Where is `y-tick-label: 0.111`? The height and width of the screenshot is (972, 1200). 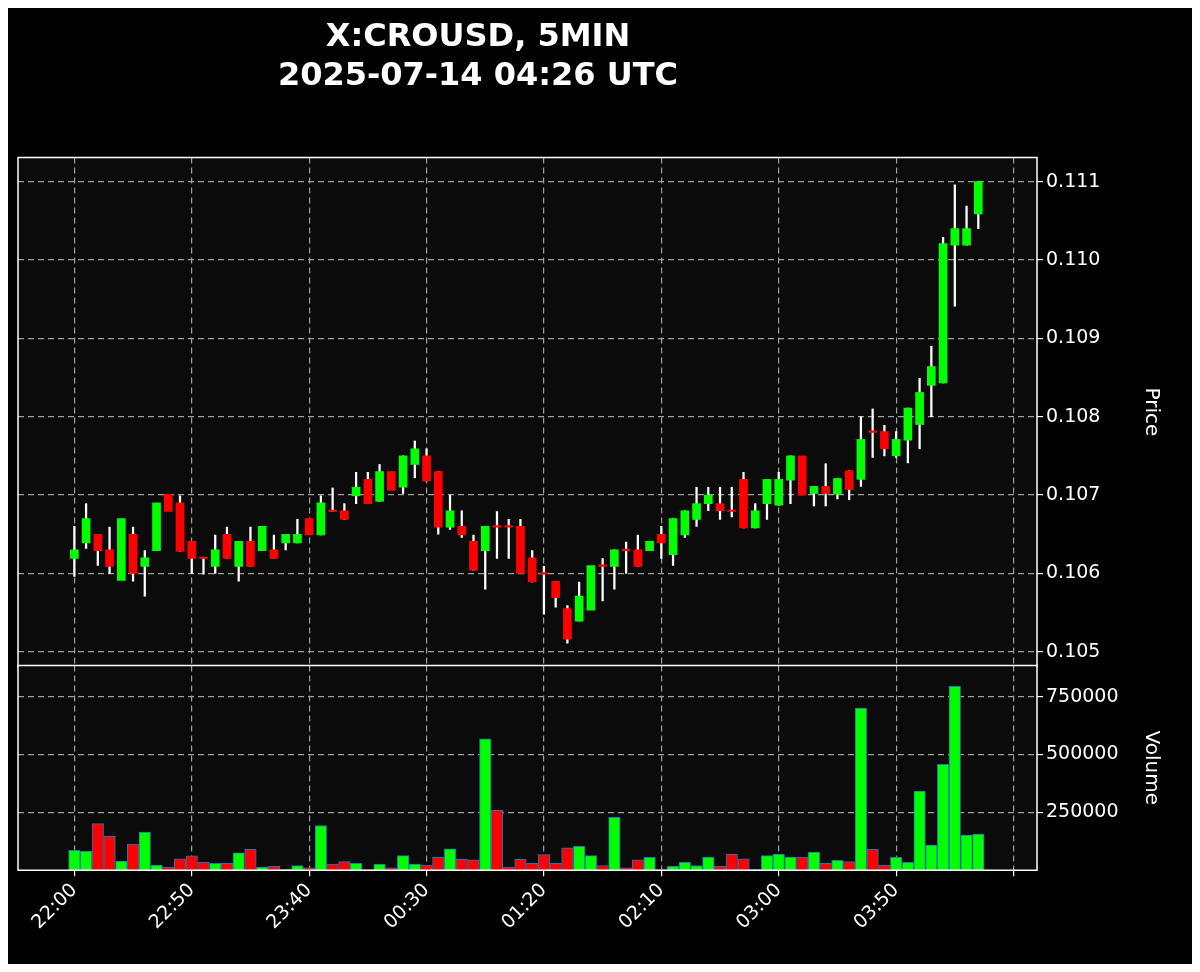 y-tick-label: 0.111 is located at coordinates (1073, 179).